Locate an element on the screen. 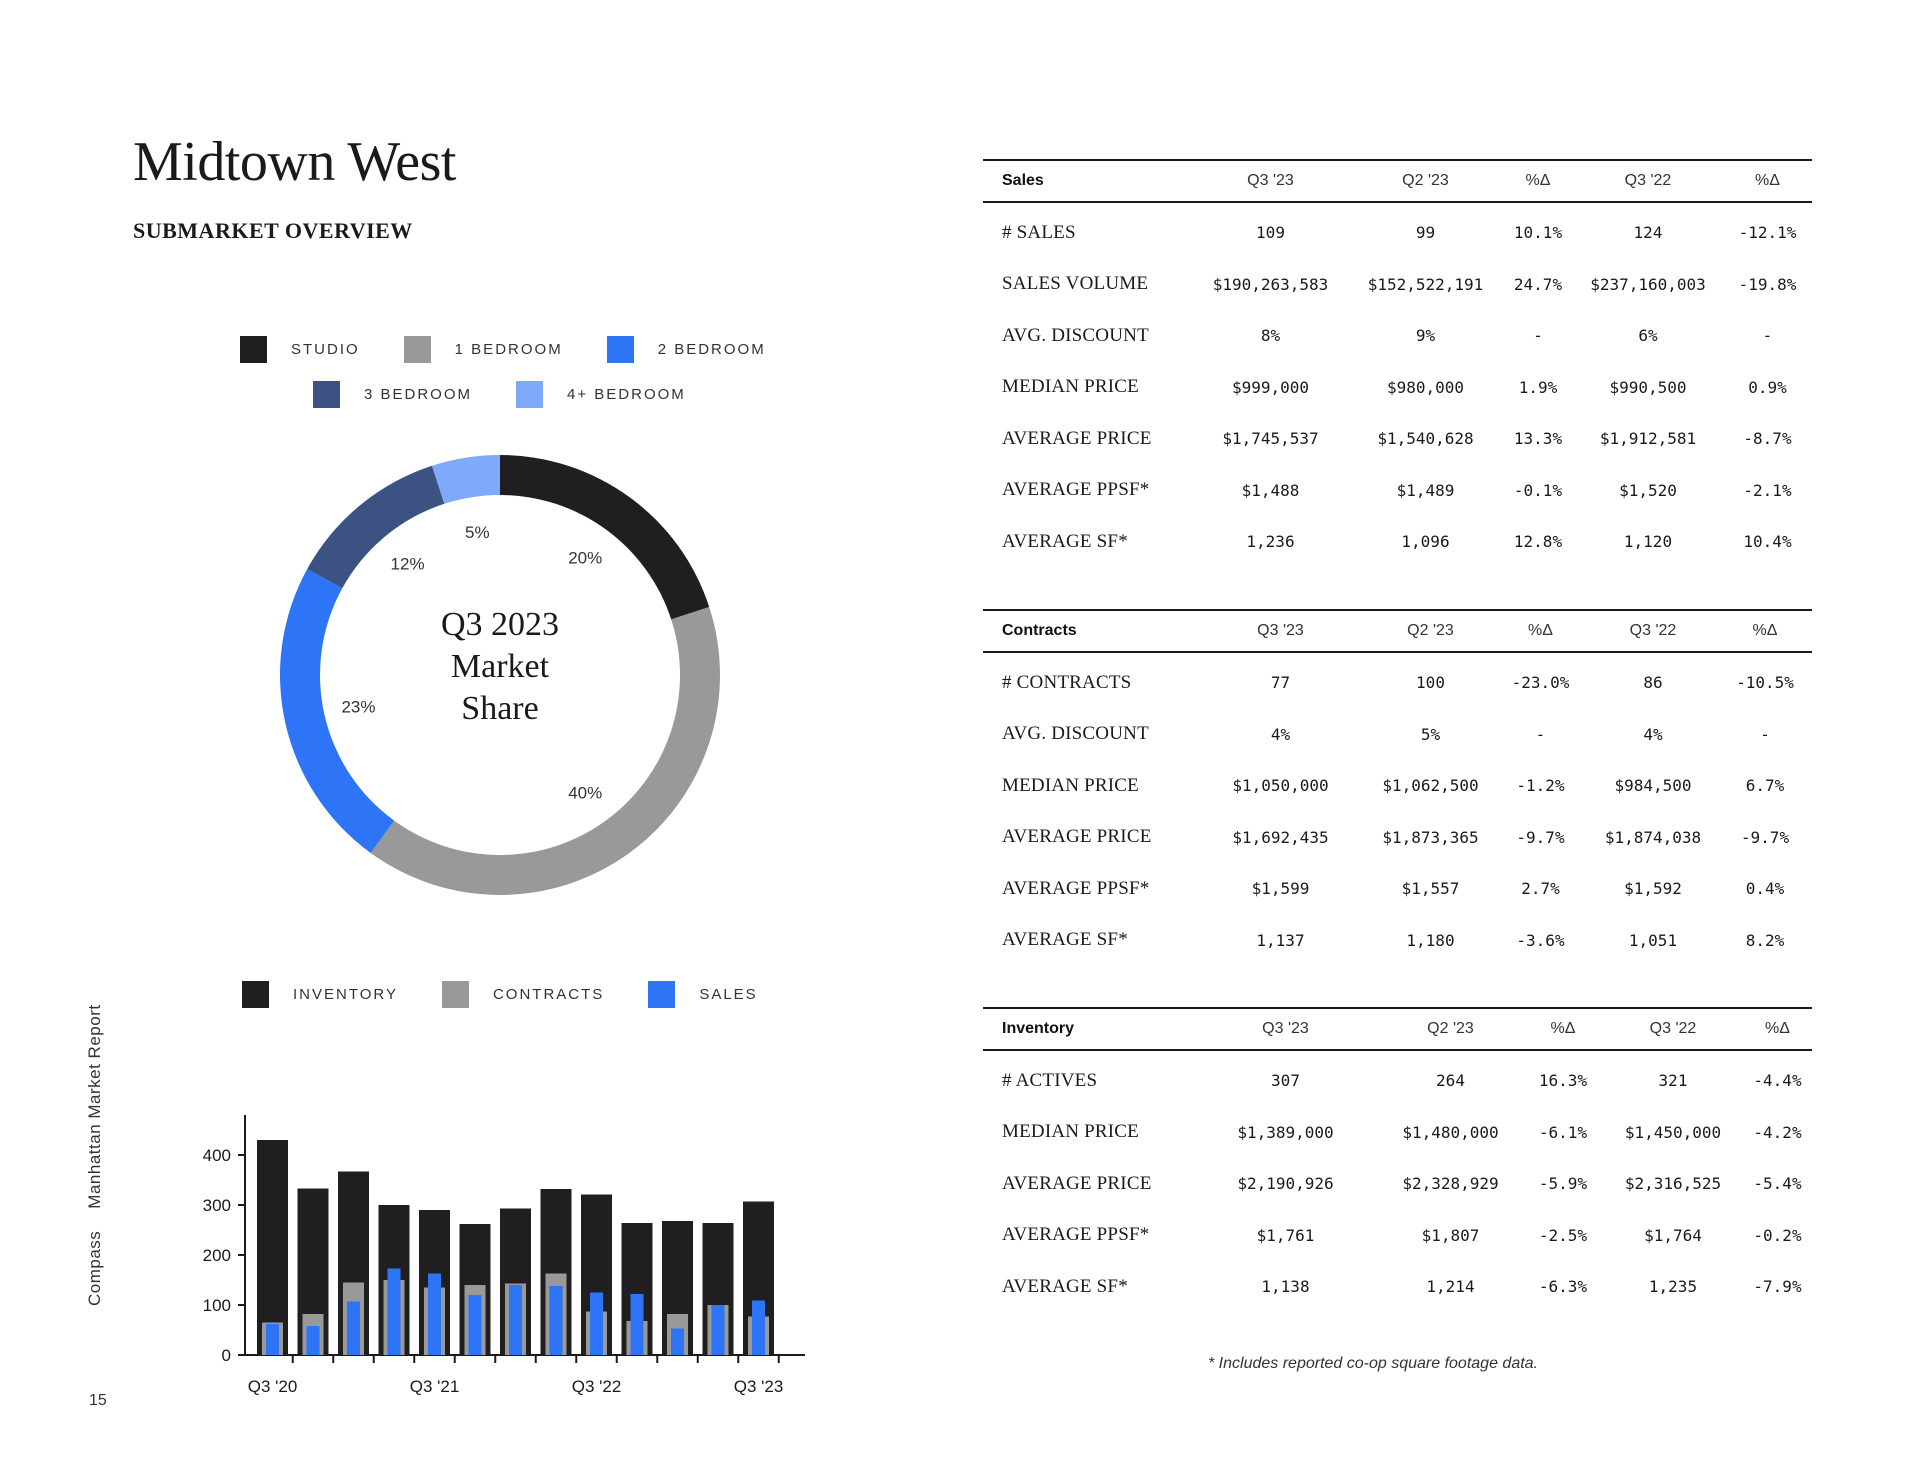  table-cell: -0.2% is located at coordinates (1777, 1235).